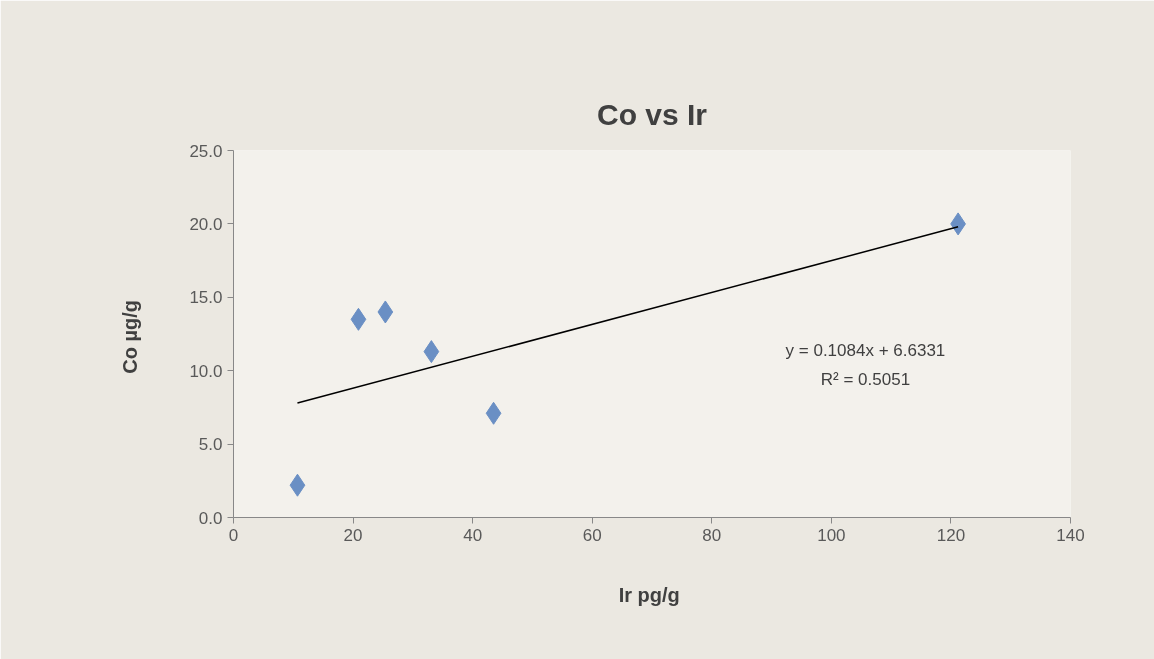 The image size is (1154, 659). Describe the element at coordinates (652, 114) in the screenshot. I see `chart-title: Co vs Ir` at that location.